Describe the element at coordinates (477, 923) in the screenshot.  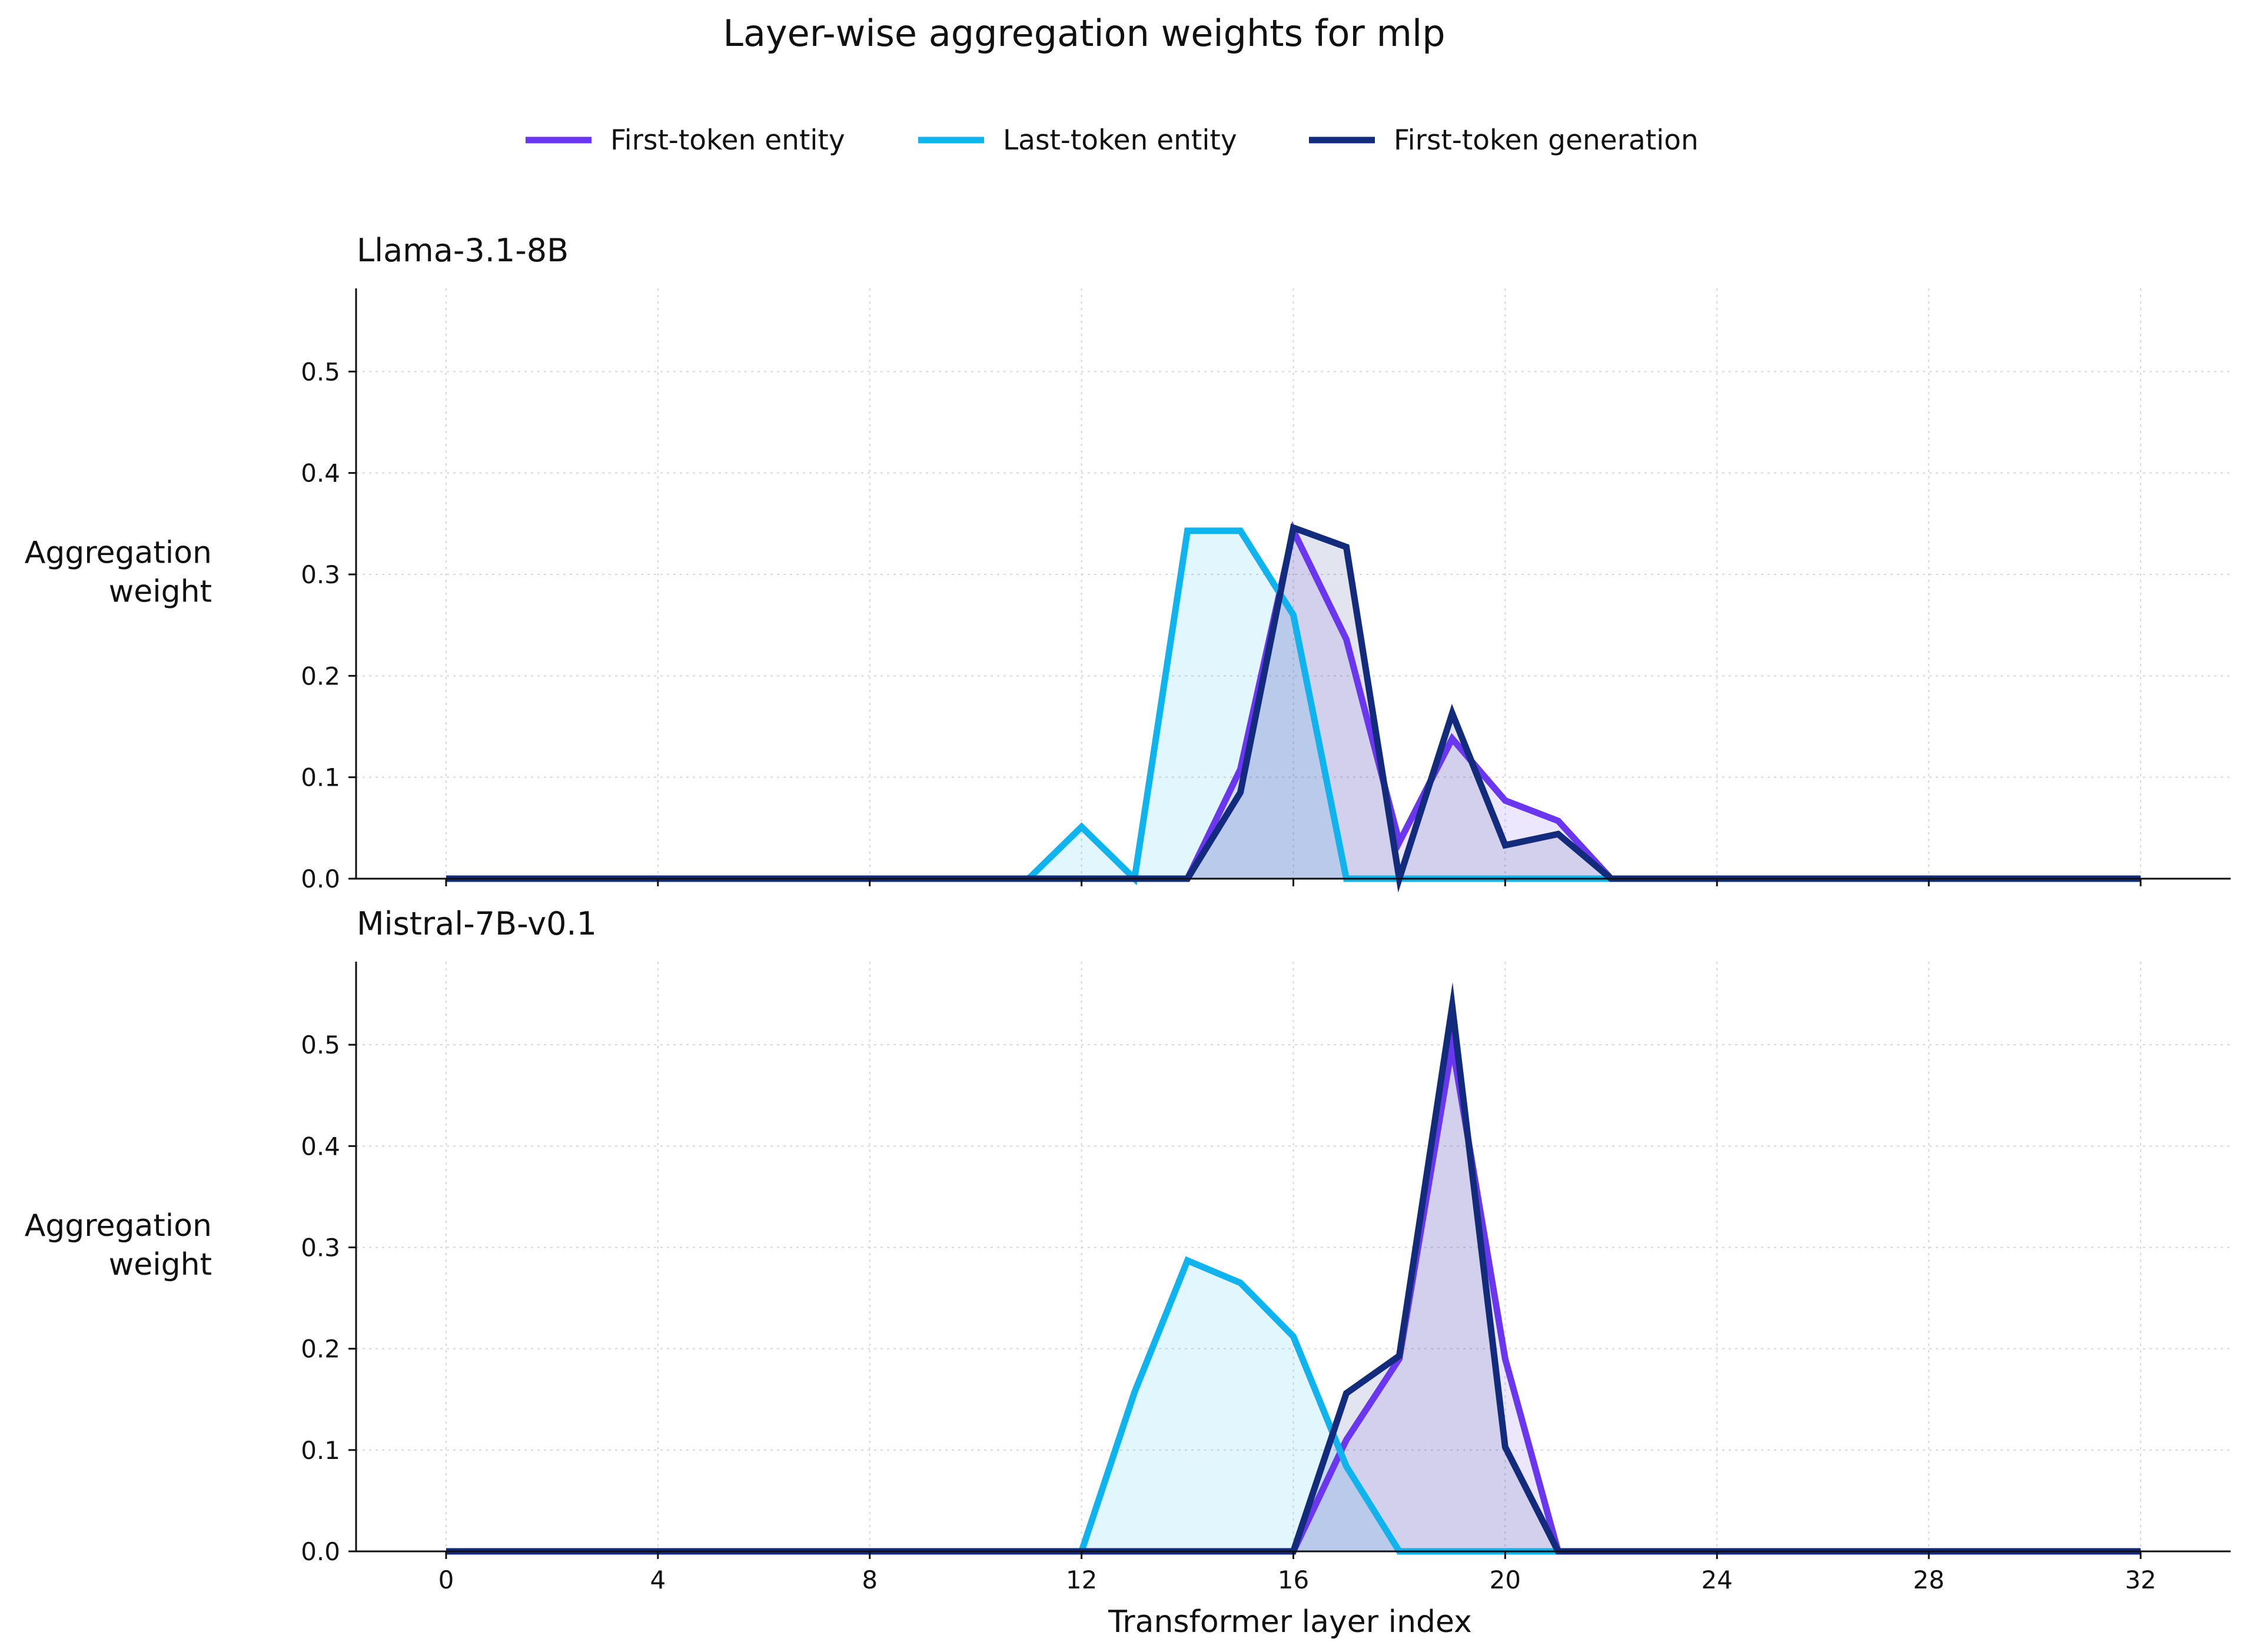
I see `panel-title: Mistral-7B-v0.1` at that location.